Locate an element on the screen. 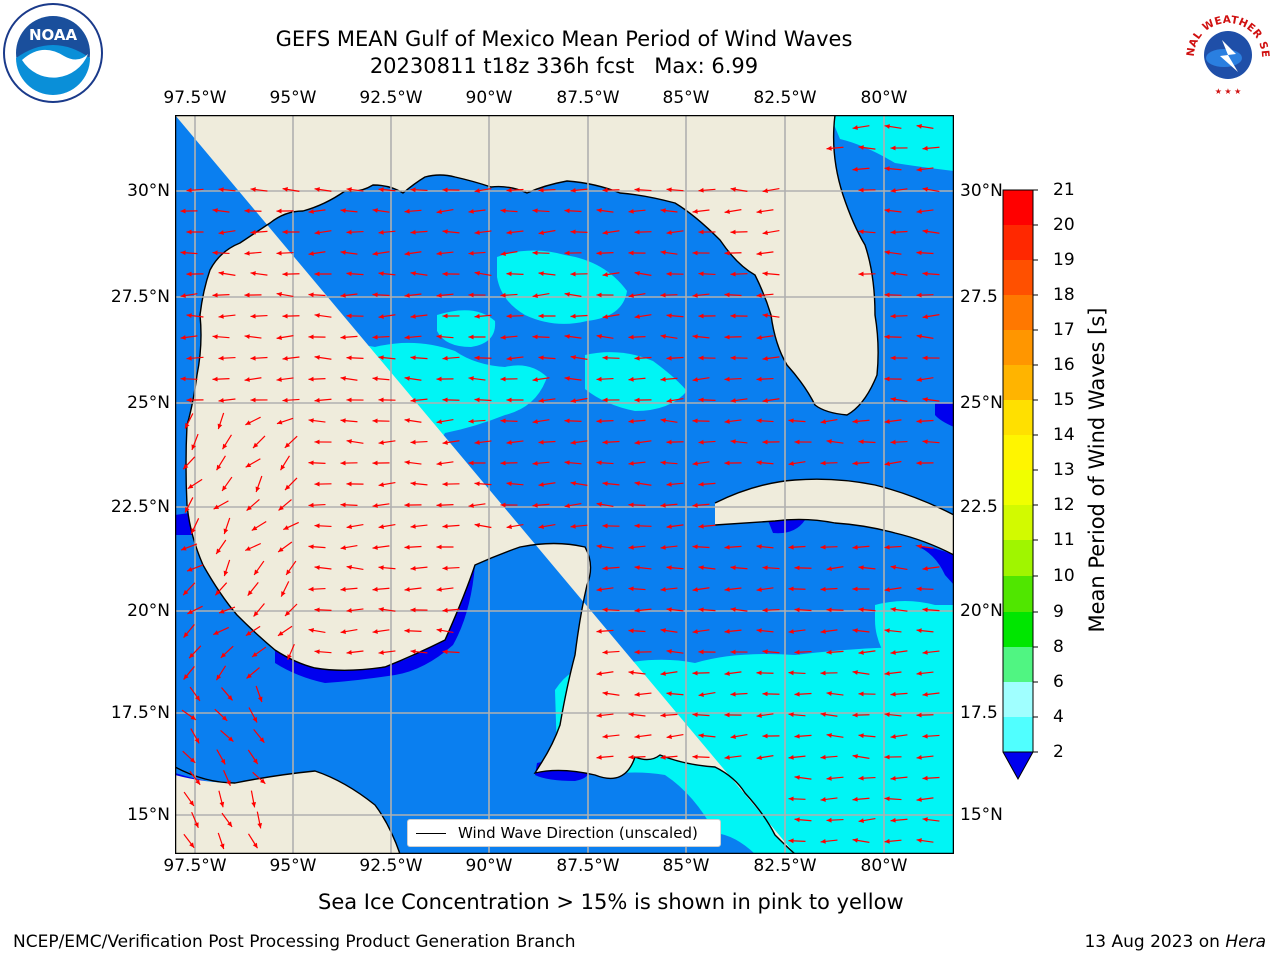 The height and width of the screenshot is (960, 1280). lon-tick-bottom: 90°W is located at coordinates (489, 866).